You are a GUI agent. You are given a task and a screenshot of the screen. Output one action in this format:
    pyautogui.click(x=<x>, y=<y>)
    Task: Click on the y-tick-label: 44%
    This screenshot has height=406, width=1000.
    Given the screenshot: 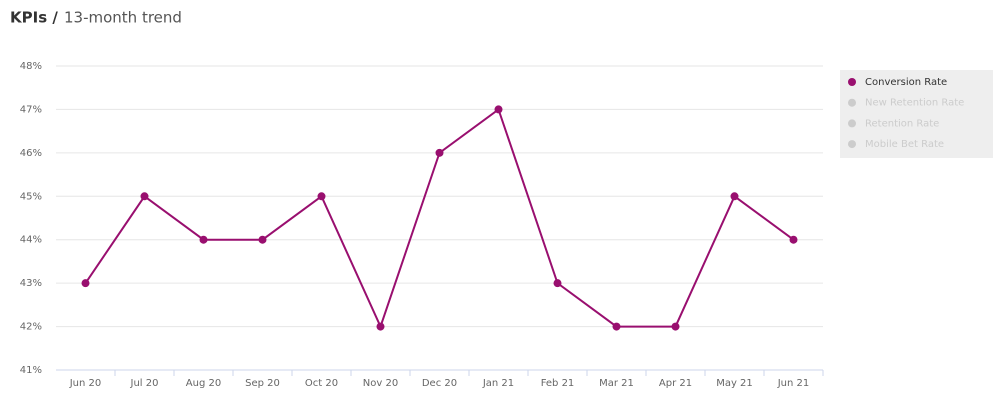 What is the action you would take?
    pyautogui.click(x=31, y=240)
    